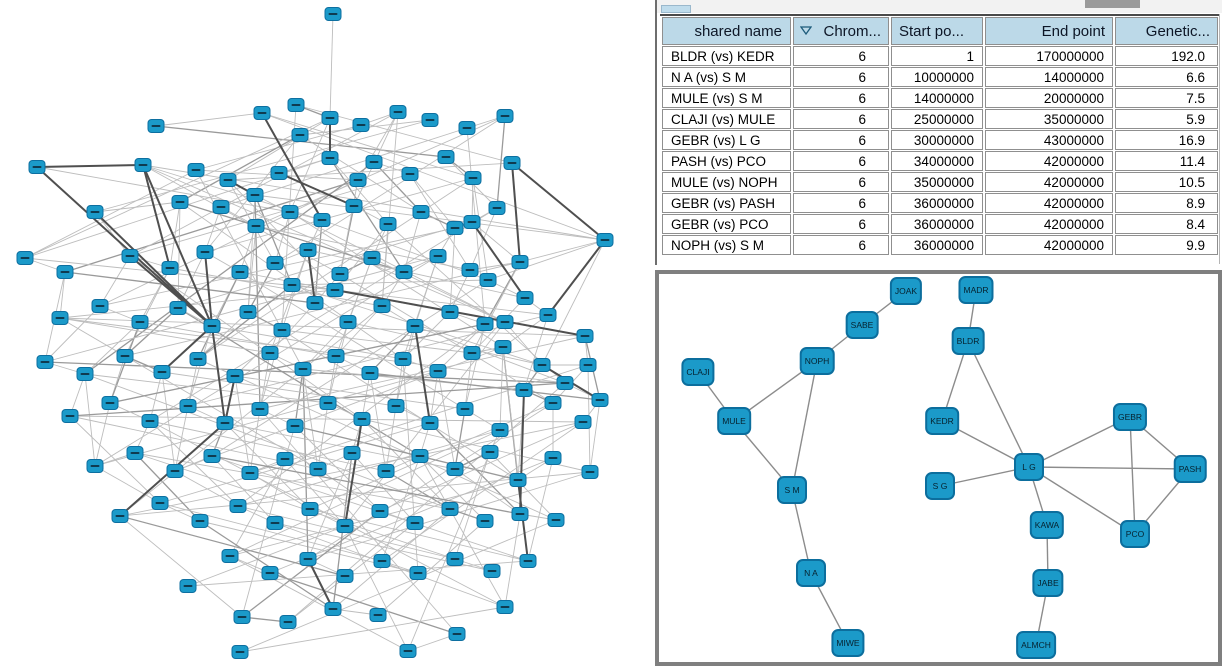 The width and height of the screenshot is (1222, 669). What do you see at coordinates (726, 182) in the screenshot?
I see `table-cell: MULE (vs) NOPH` at bounding box center [726, 182].